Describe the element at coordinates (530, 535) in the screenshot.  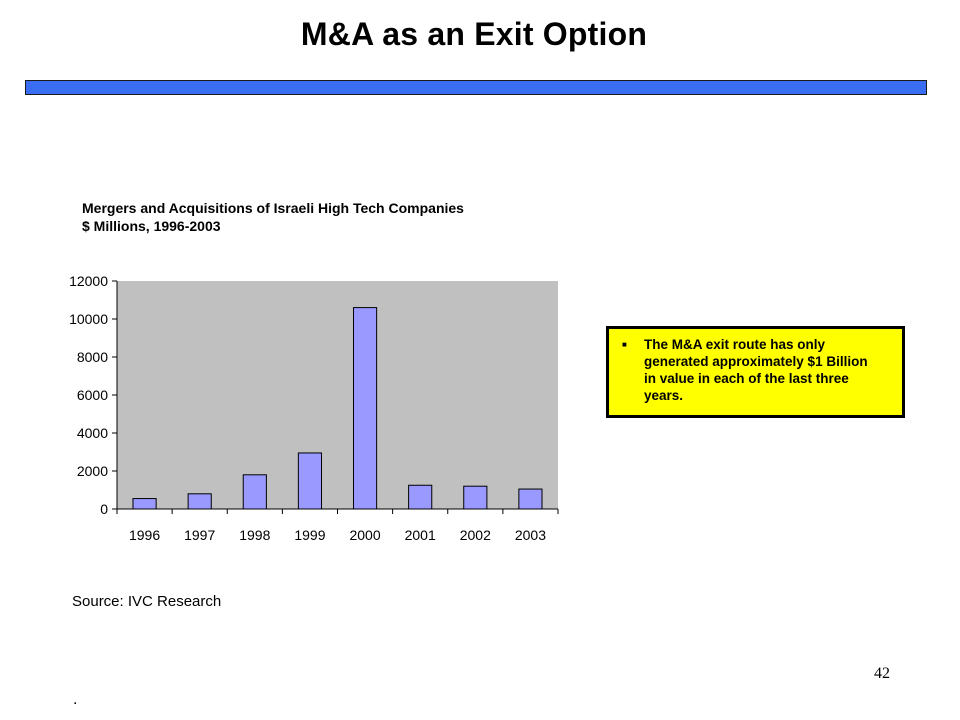
I see `x-tick-label: 2003` at that location.